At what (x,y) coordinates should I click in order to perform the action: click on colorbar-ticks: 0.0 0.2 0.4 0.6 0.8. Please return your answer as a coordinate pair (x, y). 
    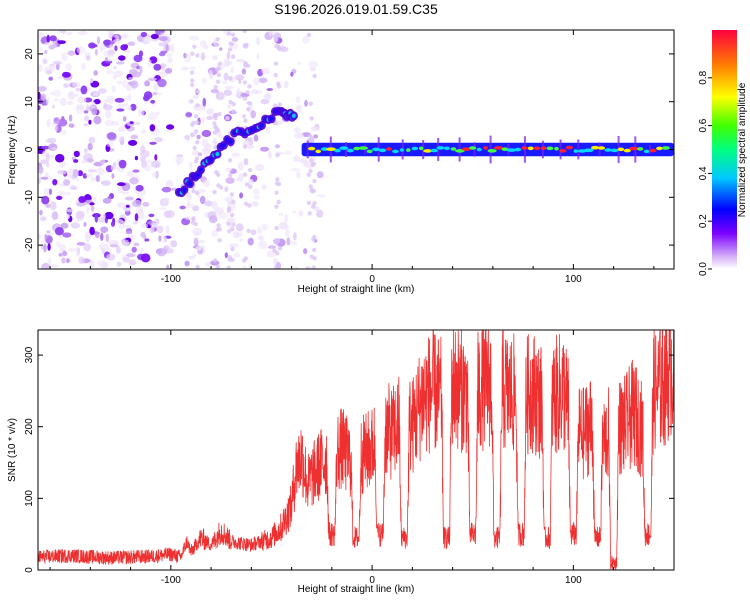
    Looking at the image, I should click on (705, 173).